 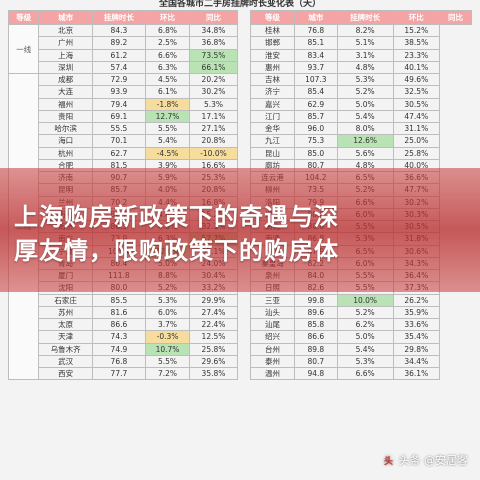 I want to click on headline-line-1: 上海购房新政策下的奇遇与深, so click(x=176, y=217).